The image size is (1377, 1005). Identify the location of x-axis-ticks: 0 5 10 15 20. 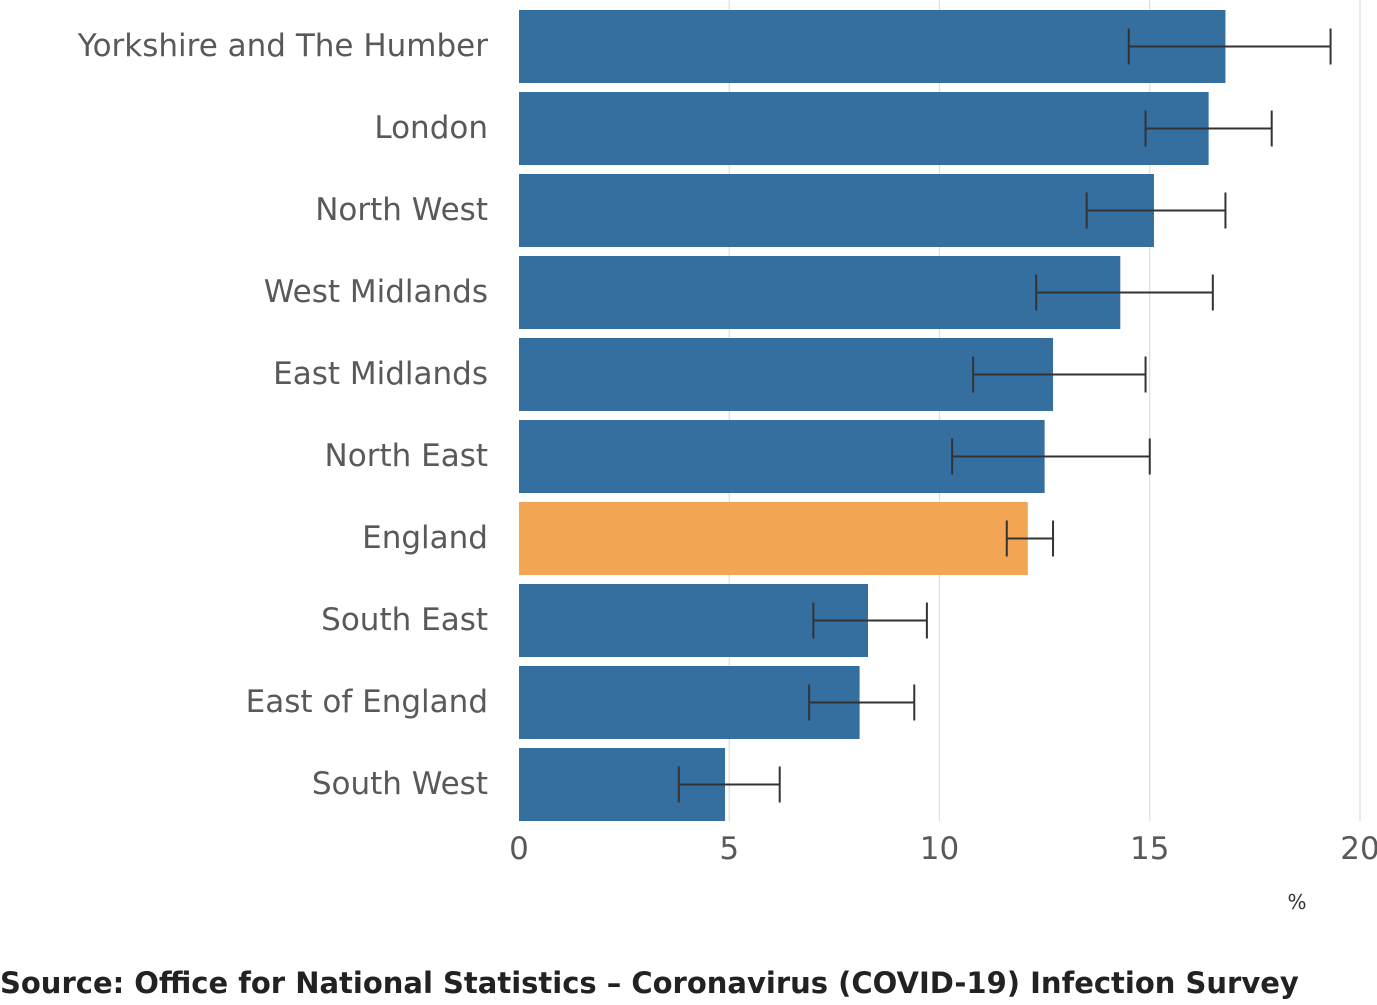
(943, 849).